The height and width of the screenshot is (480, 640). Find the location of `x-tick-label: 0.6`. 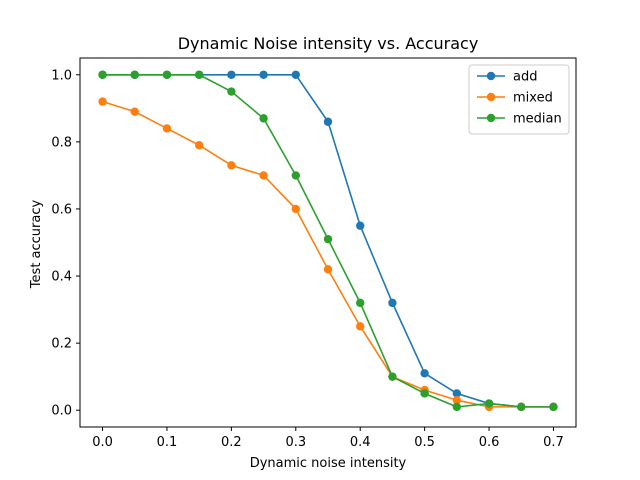

x-tick-label: 0.6 is located at coordinates (489, 442).